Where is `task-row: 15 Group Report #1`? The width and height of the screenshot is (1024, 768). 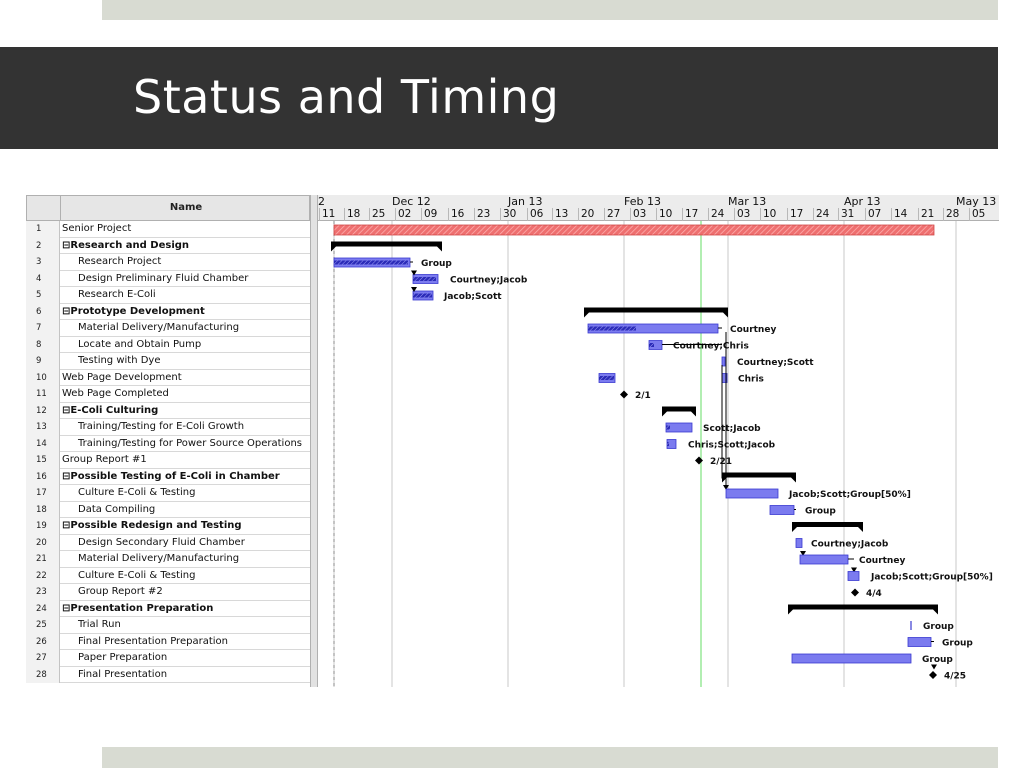
task-row: 15 Group Report #1 is located at coordinates (168, 460).